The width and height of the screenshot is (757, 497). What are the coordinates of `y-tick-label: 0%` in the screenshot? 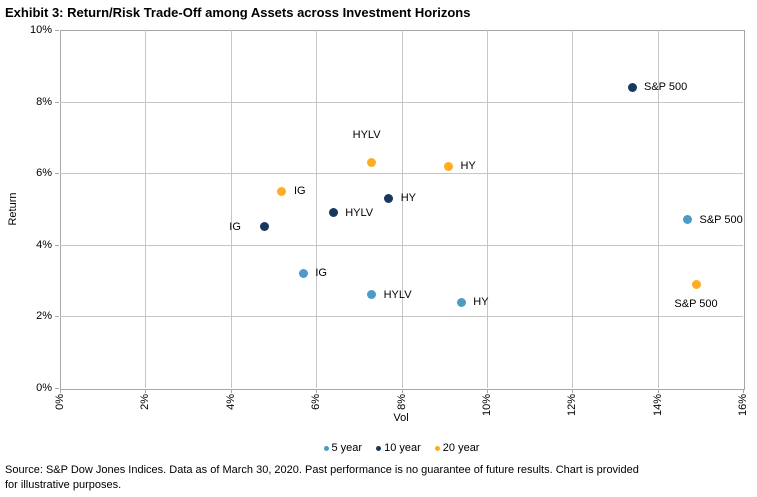 It's located at (44, 388).